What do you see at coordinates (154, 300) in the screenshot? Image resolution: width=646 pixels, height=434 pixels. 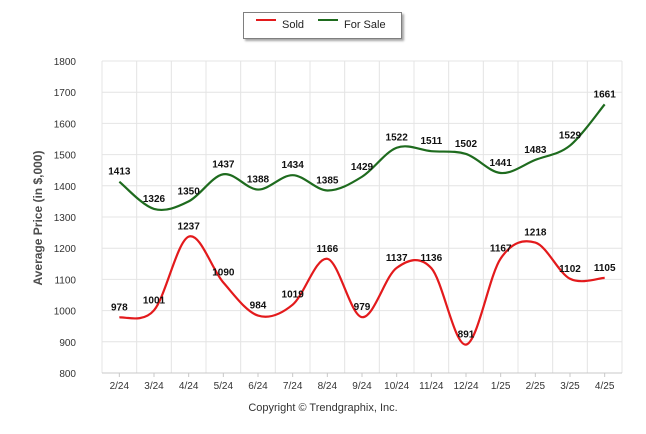 I see `data-label-sold: 1001` at bounding box center [154, 300].